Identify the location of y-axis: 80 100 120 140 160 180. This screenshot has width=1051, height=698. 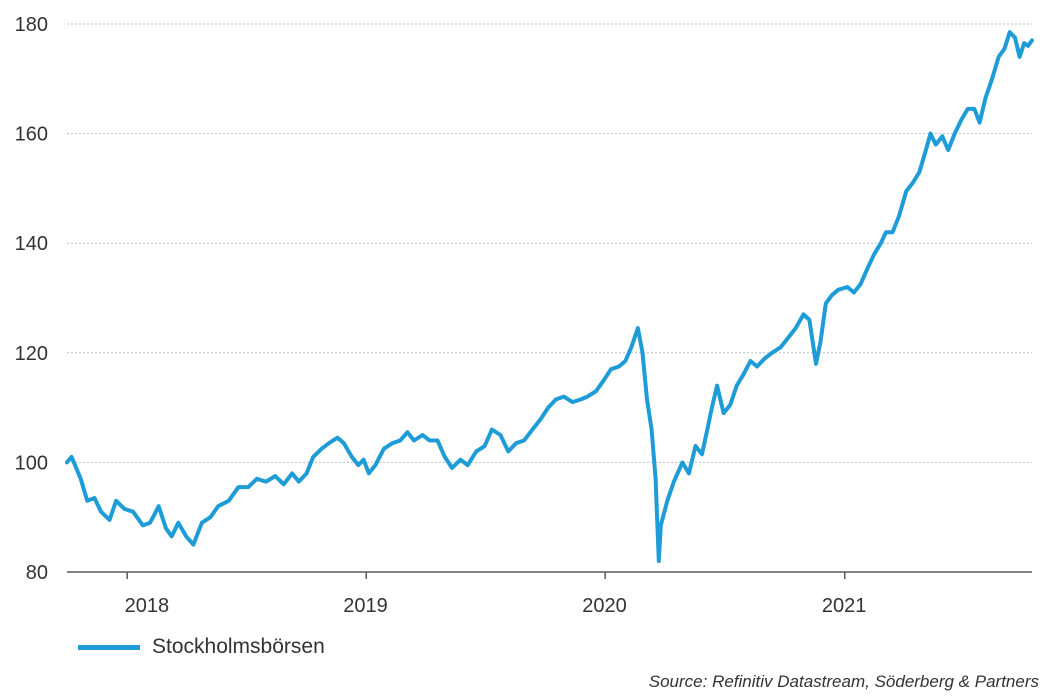
(31, 299).